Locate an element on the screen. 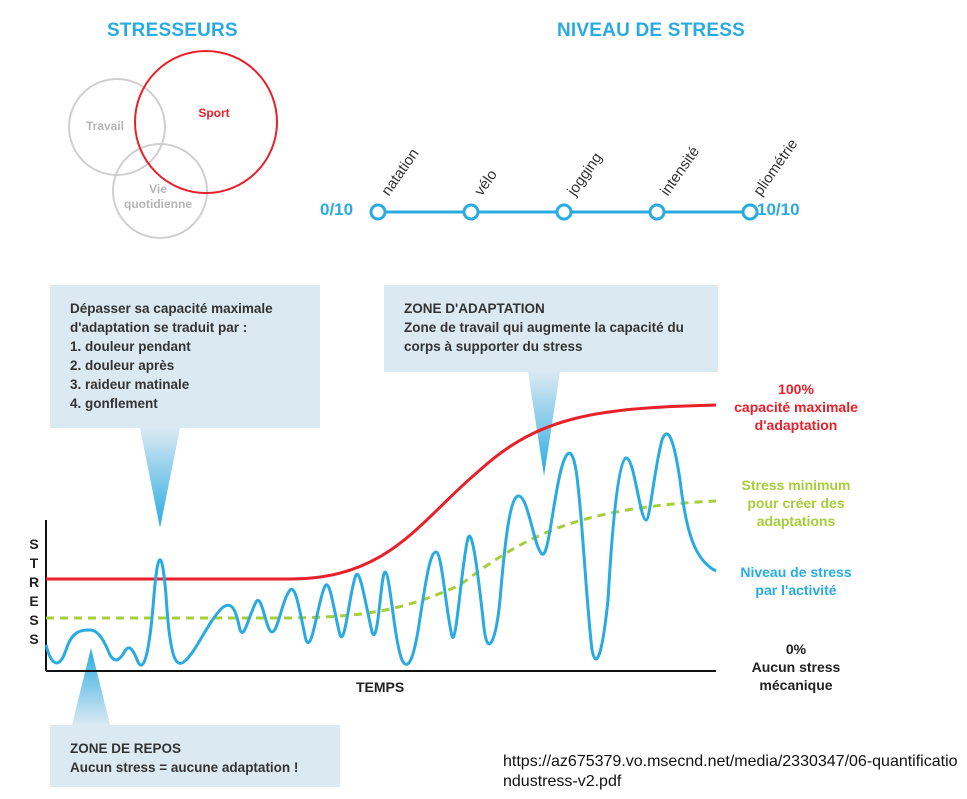 This screenshot has height=799, width=967. overload-callout-item: 2. douleur après is located at coordinates (122, 365).